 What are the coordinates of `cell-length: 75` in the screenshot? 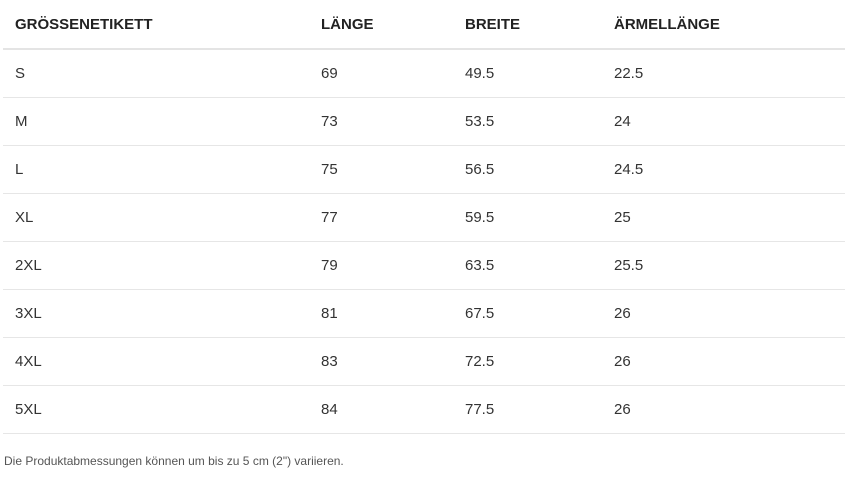 It's located at (381, 169).